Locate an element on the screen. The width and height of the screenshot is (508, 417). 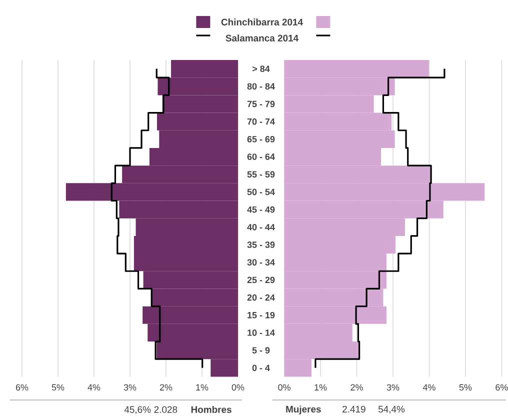
y-tick-label: > 84 is located at coordinates (261, 69).